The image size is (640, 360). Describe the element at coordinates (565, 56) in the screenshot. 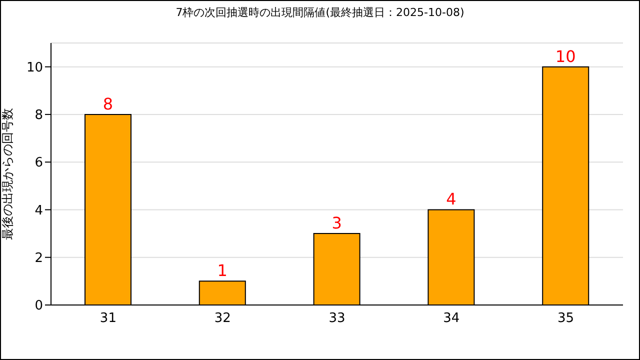

I see `data-label: 10` at that location.